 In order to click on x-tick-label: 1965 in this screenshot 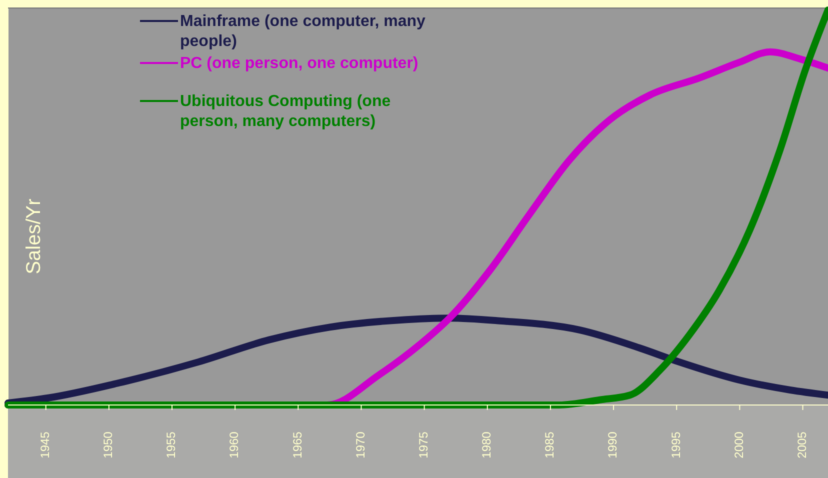, I will do `click(297, 444)`.